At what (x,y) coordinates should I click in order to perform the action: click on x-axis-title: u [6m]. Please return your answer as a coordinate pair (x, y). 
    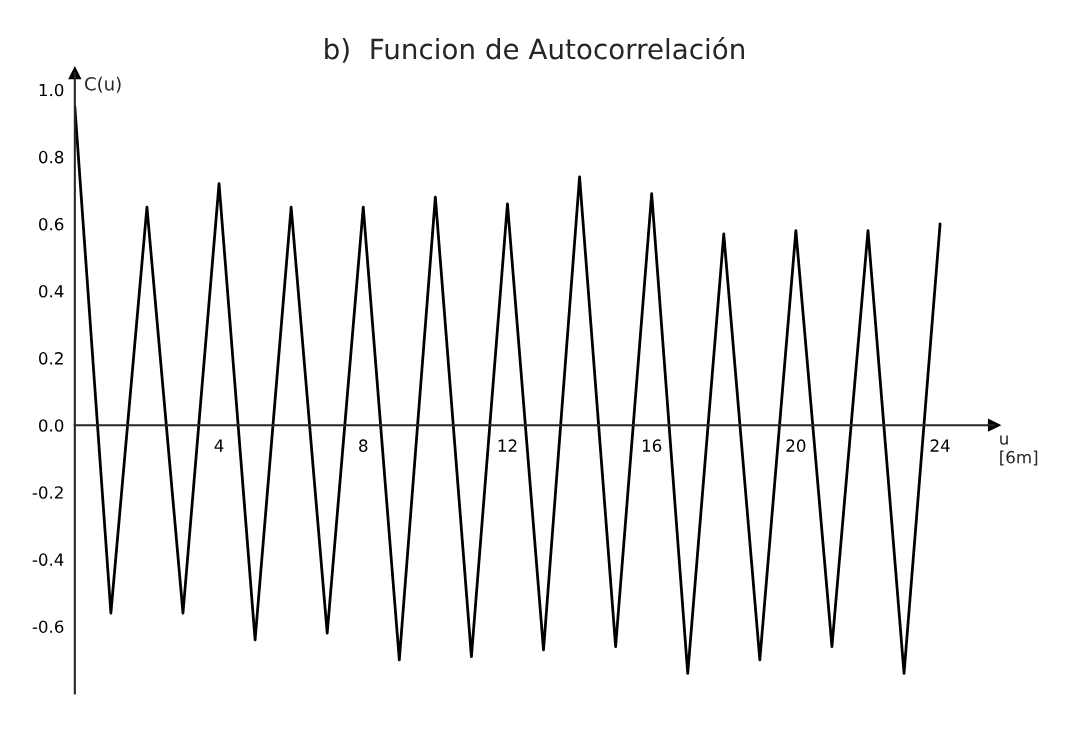
    Looking at the image, I should click on (1019, 450).